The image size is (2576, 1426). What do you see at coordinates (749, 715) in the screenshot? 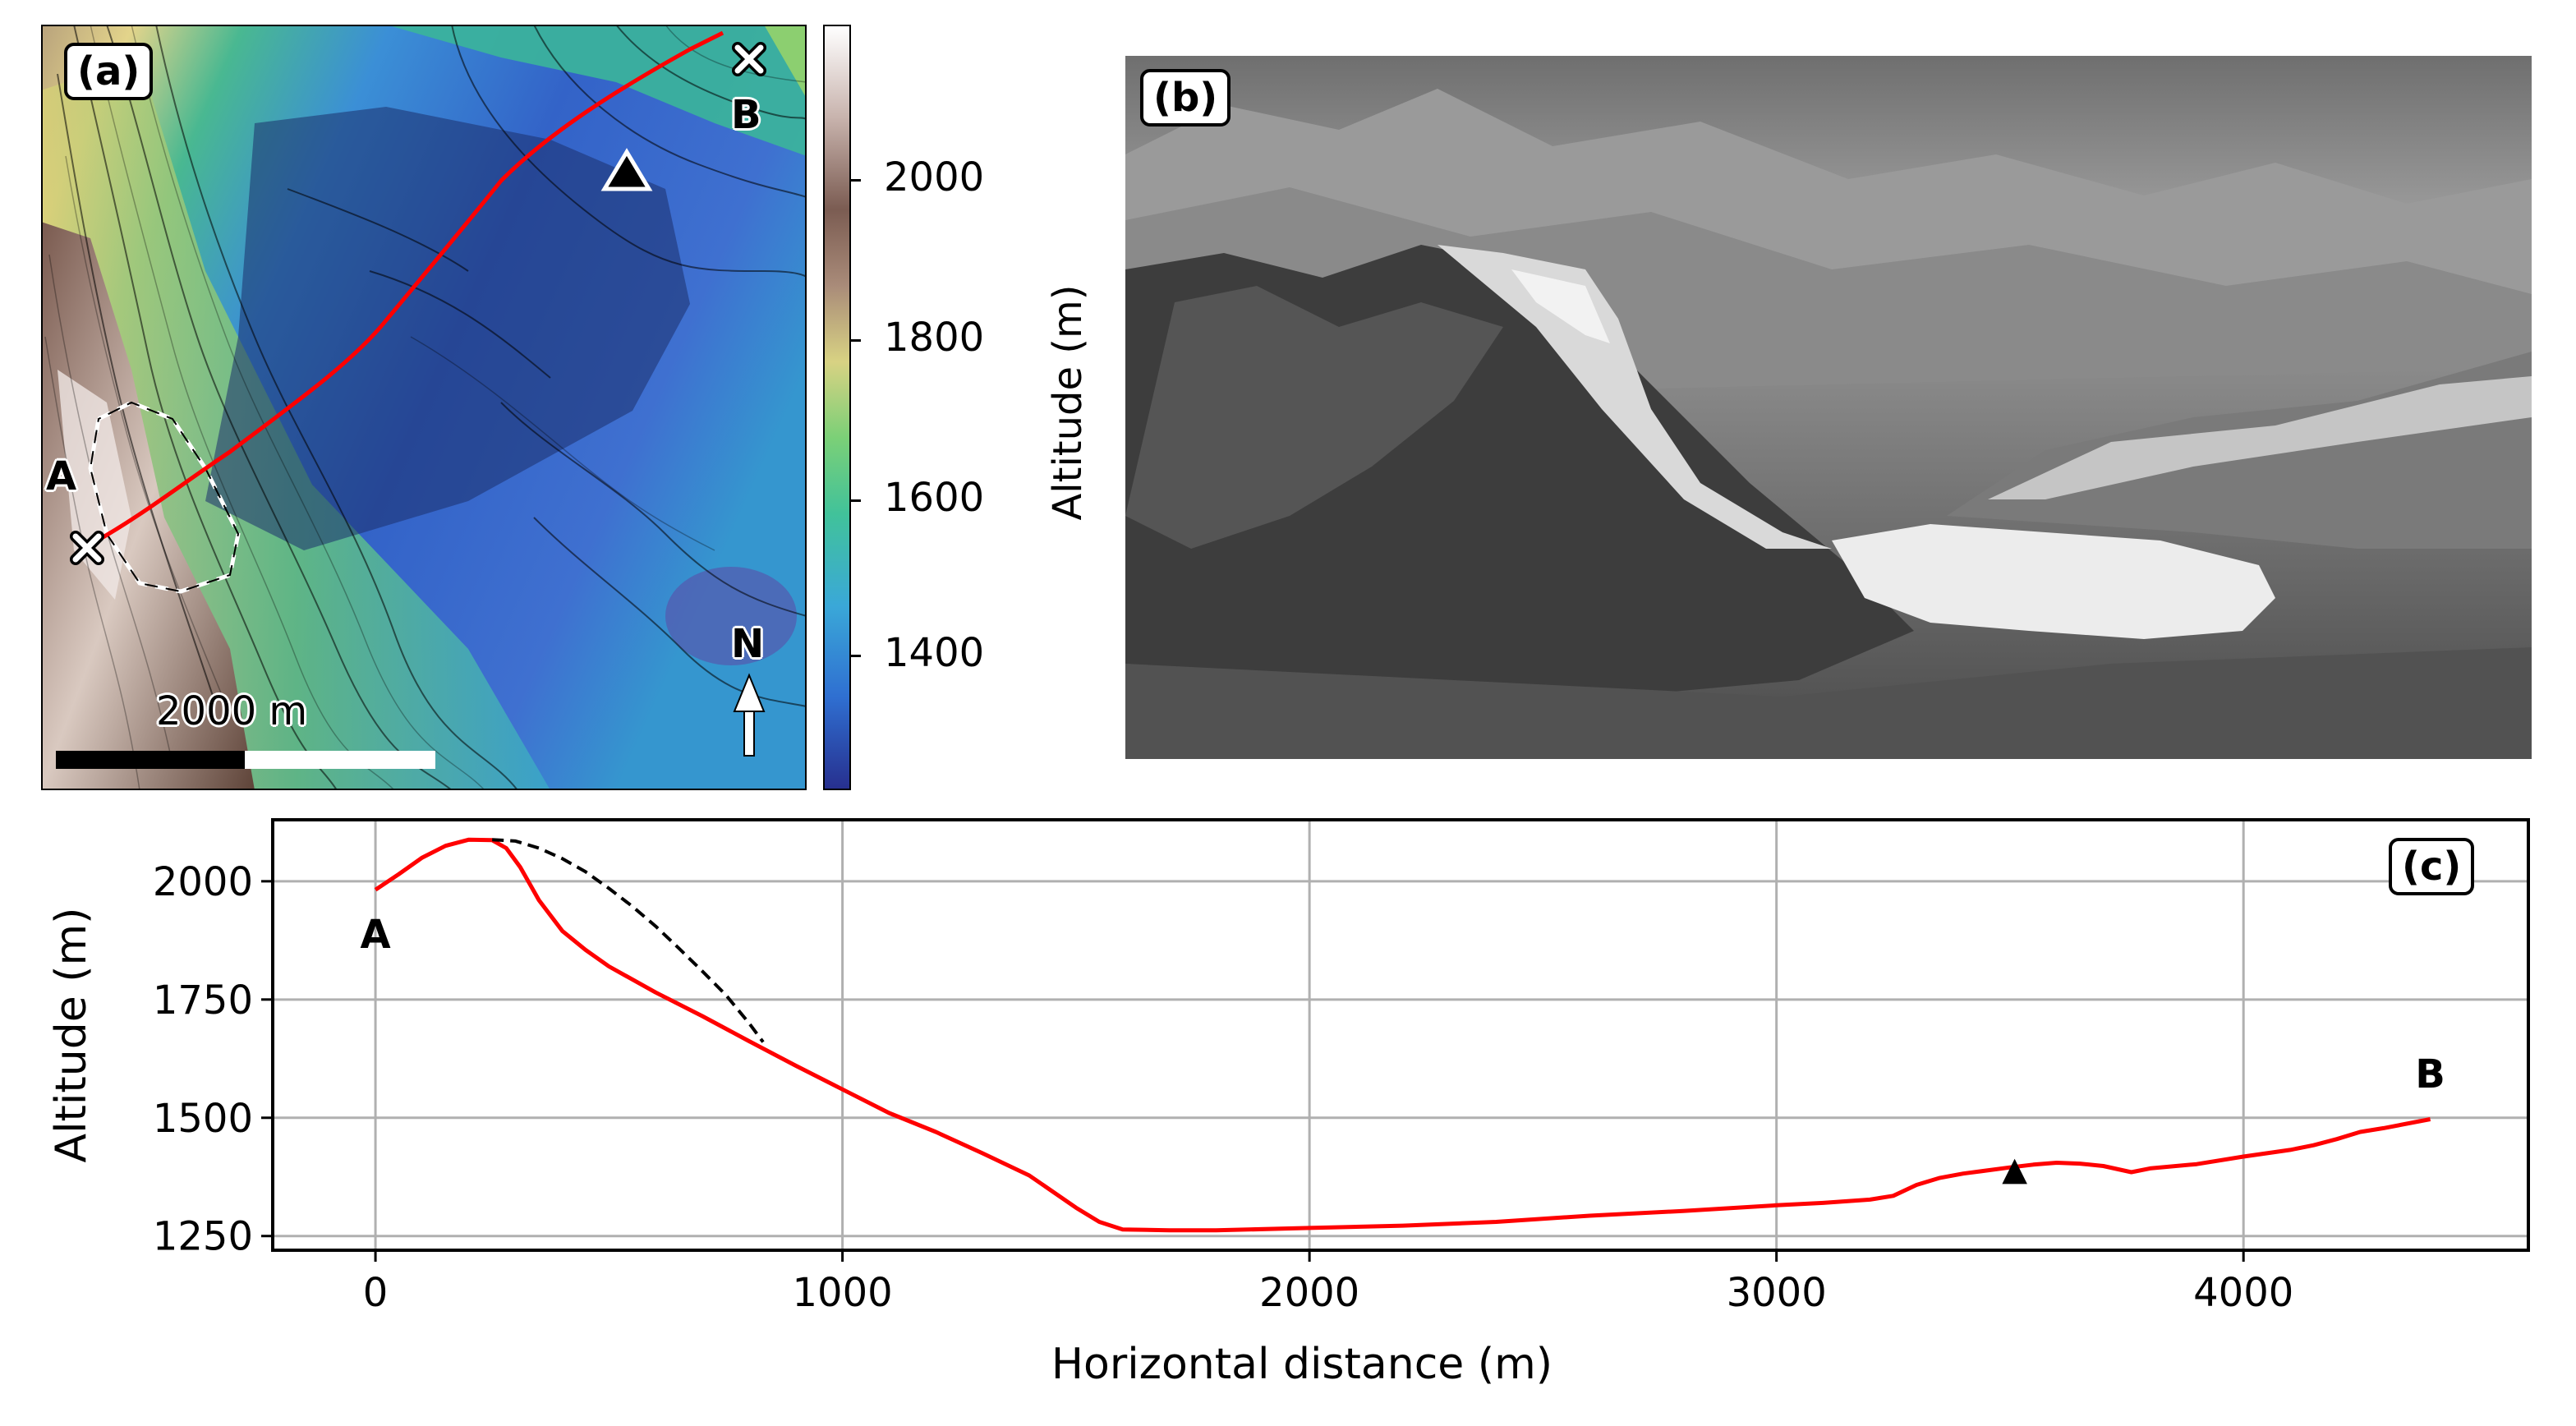
I see `north-arrow-icon` at bounding box center [749, 715].